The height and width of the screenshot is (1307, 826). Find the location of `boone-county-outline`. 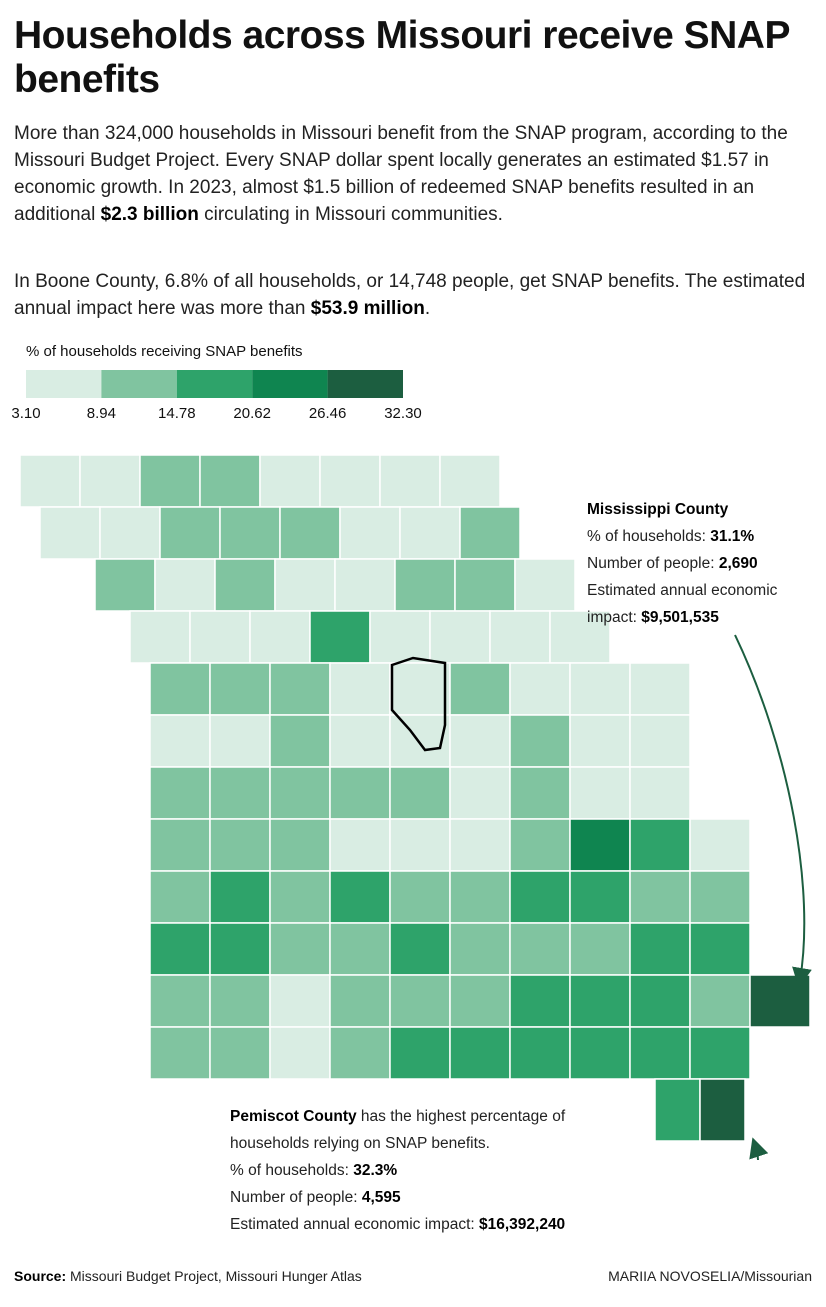

boone-county-outline is located at coordinates (418, 704).